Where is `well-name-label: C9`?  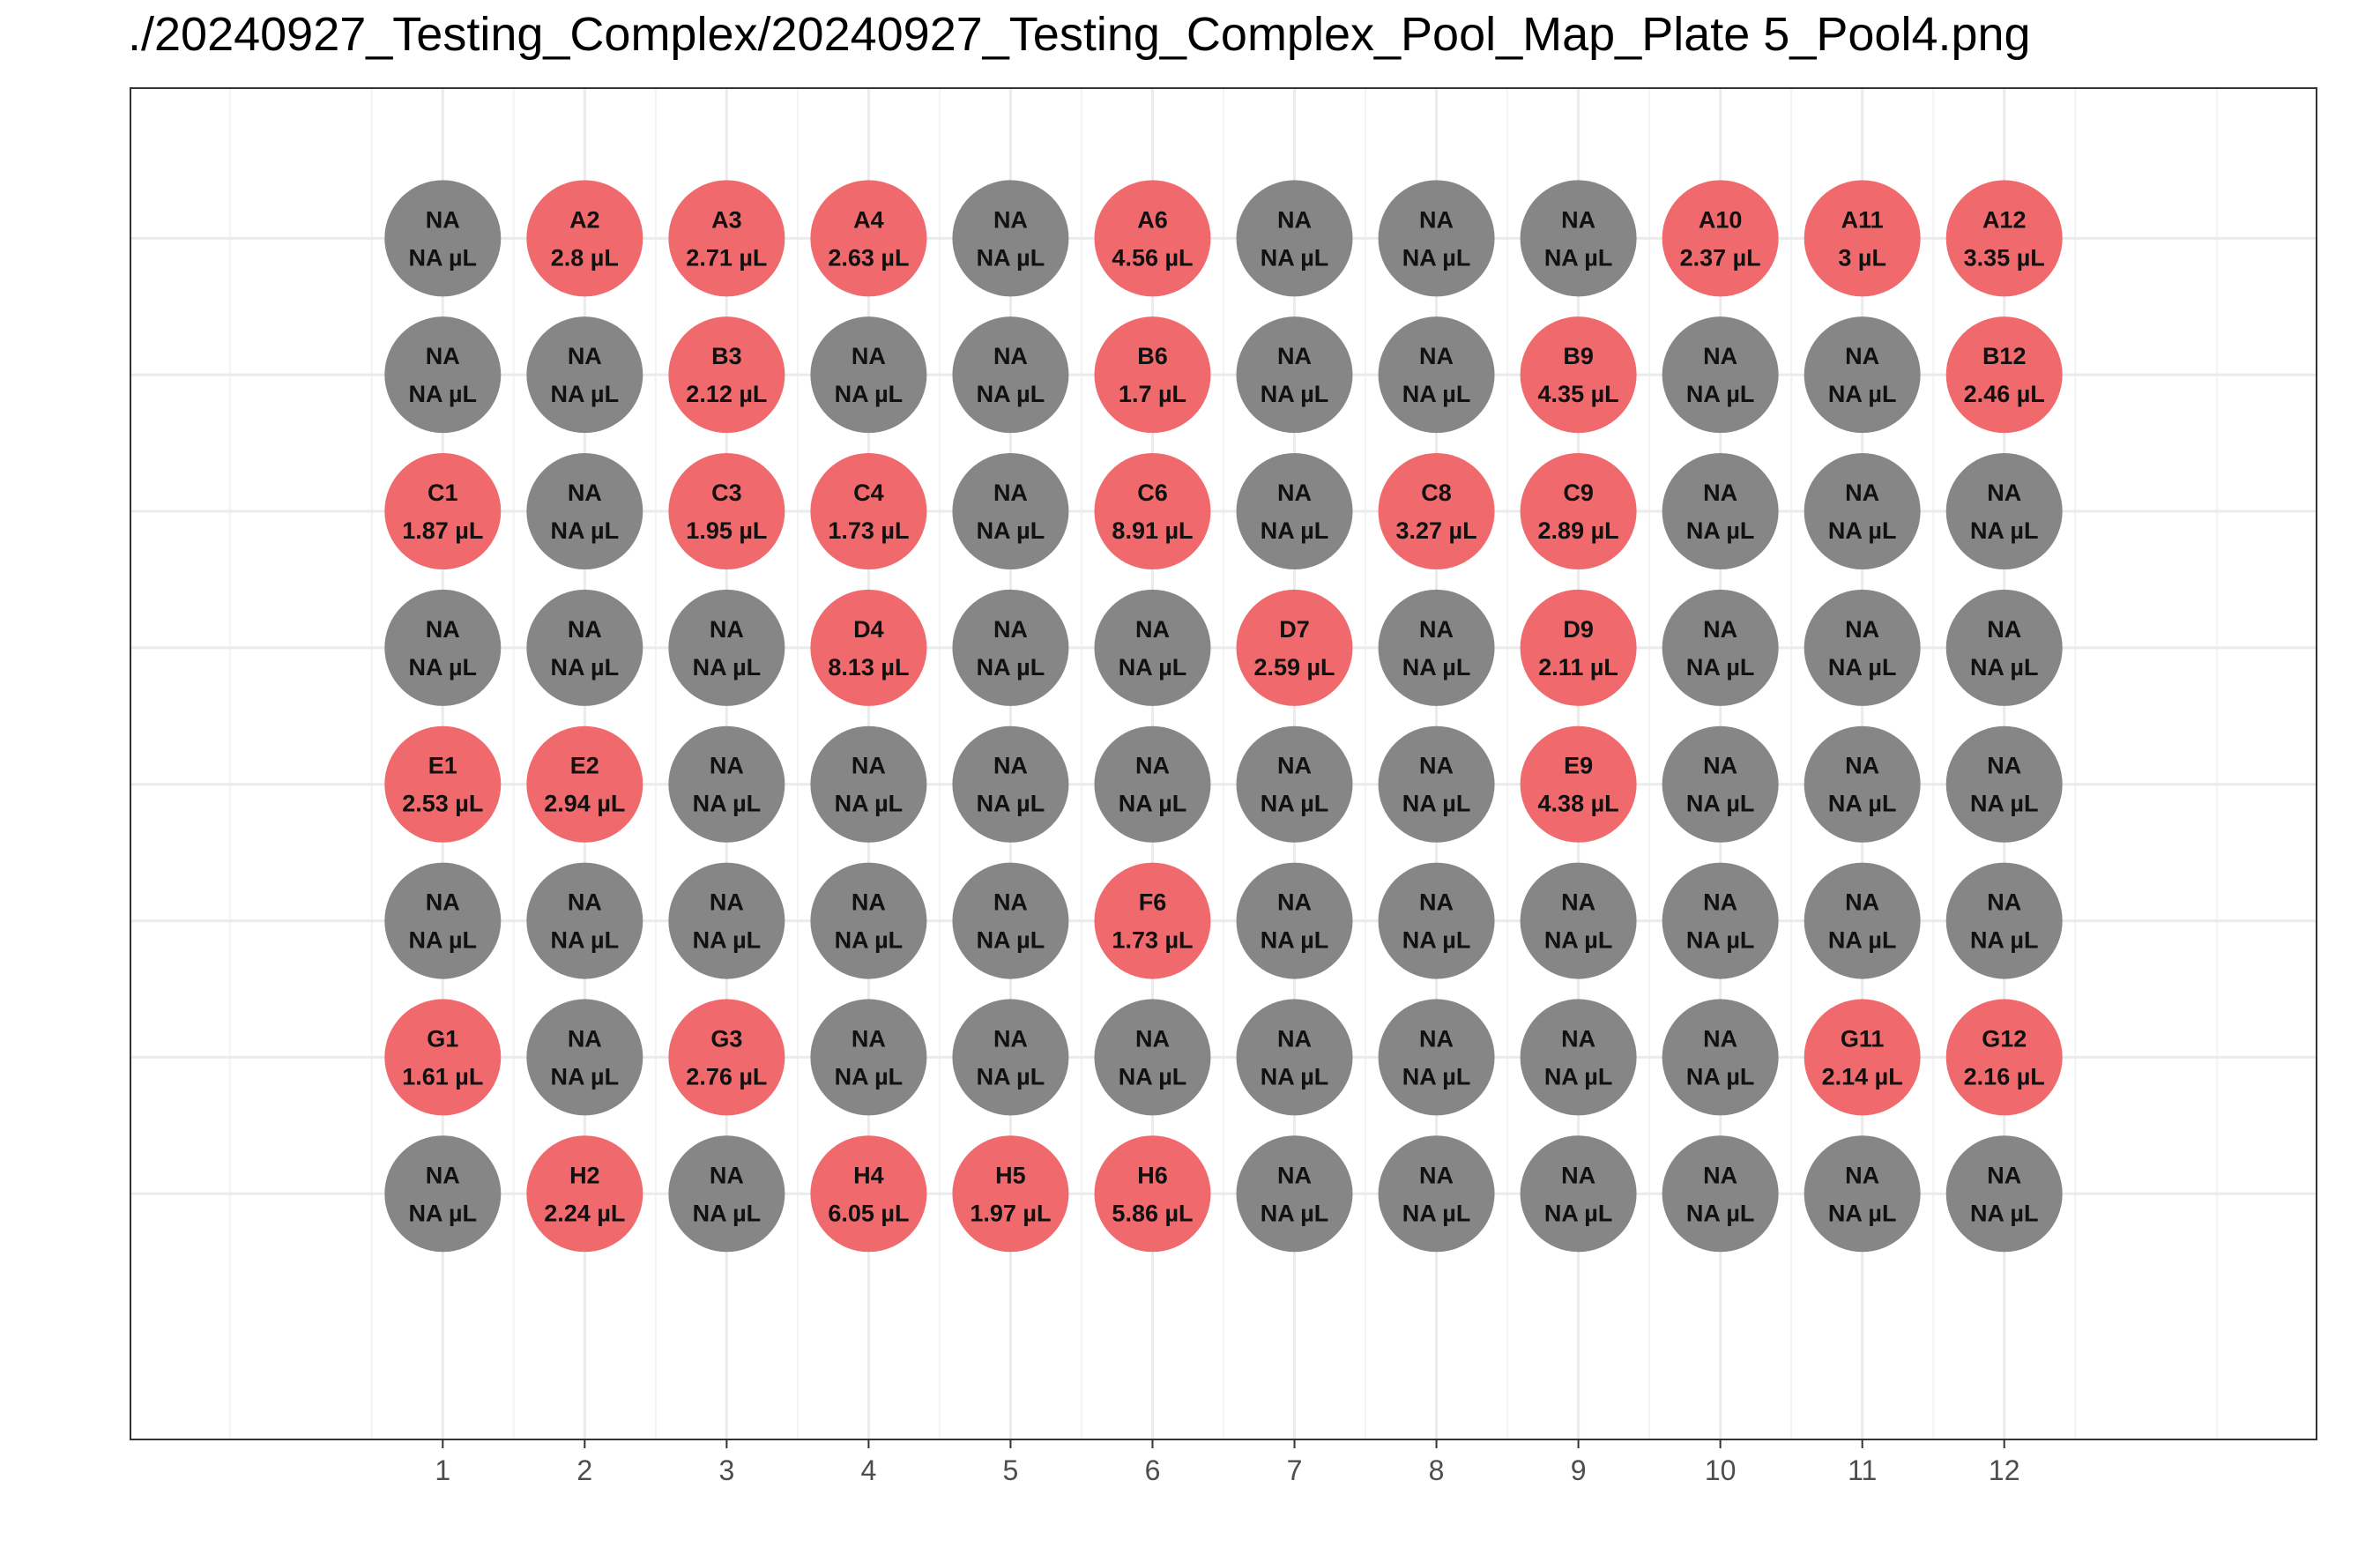
well-name-label: C9 is located at coordinates (1578, 493).